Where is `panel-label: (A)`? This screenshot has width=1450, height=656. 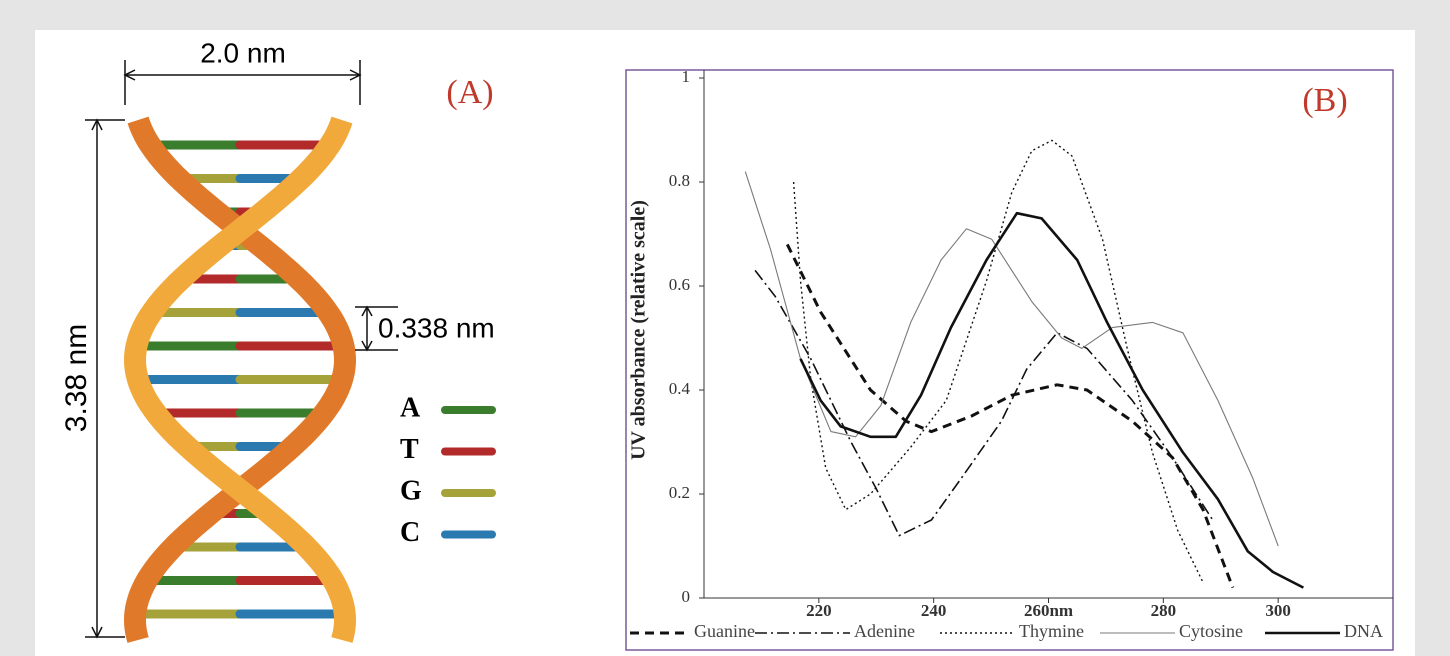
panel-label: (A) is located at coordinates (469, 92).